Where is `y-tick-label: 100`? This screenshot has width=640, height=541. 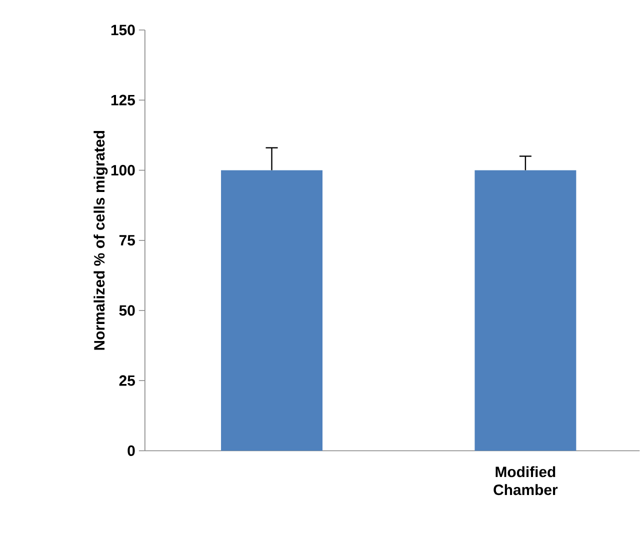
y-tick-label: 100 is located at coordinates (123, 170).